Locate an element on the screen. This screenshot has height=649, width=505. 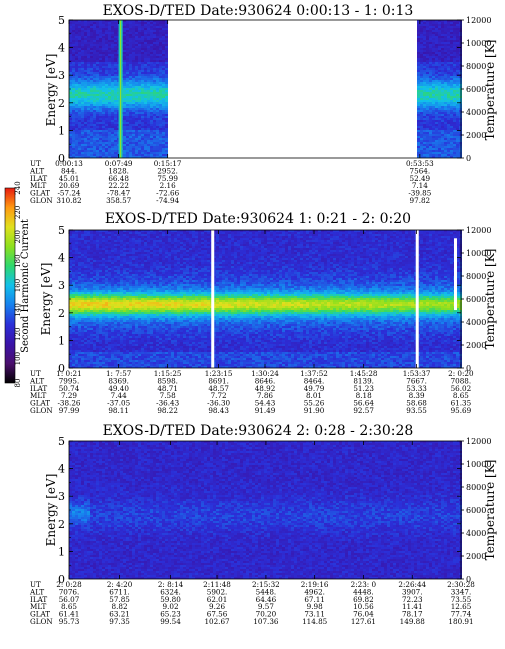
panel-1-table-cell: -74.94 is located at coordinates (167, 200).